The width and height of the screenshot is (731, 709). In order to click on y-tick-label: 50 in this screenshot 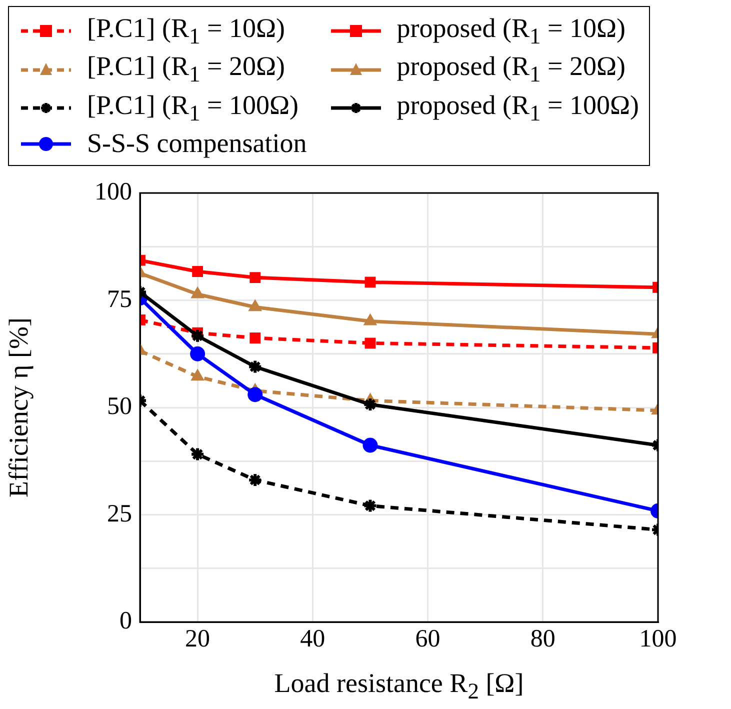, I will do `click(119, 406)`.